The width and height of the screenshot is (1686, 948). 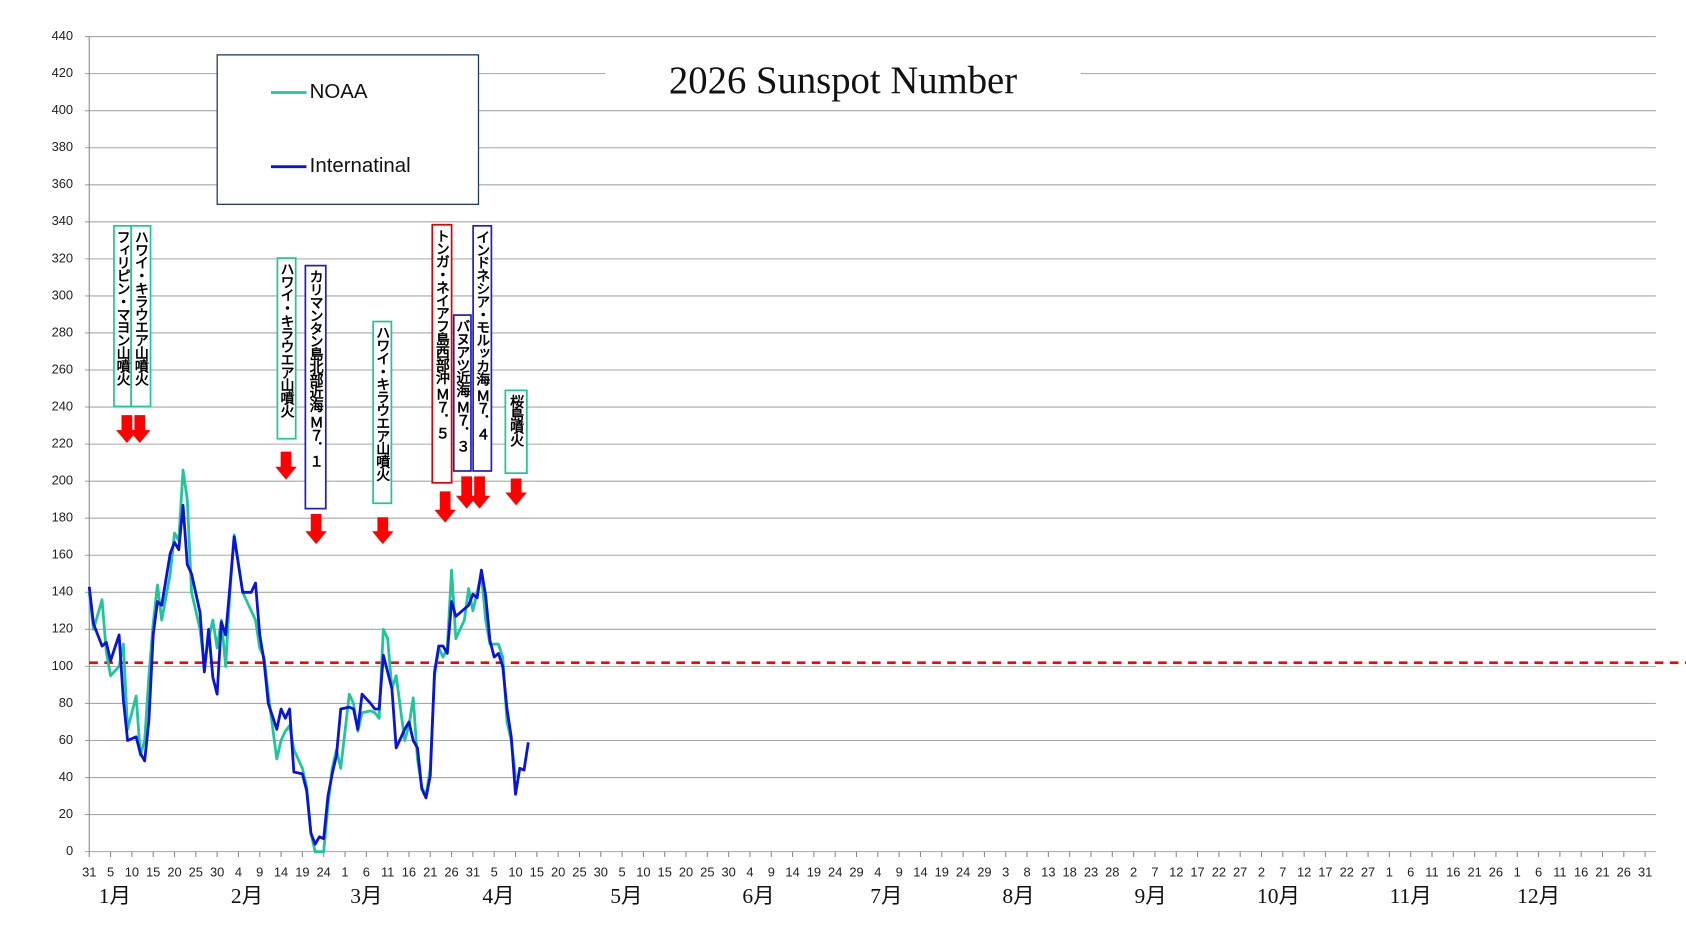 What do you see at coordinates (1070, 871) in the screenshot?
I see `x-tick-label: 18` at bounding box center [1070, 871].